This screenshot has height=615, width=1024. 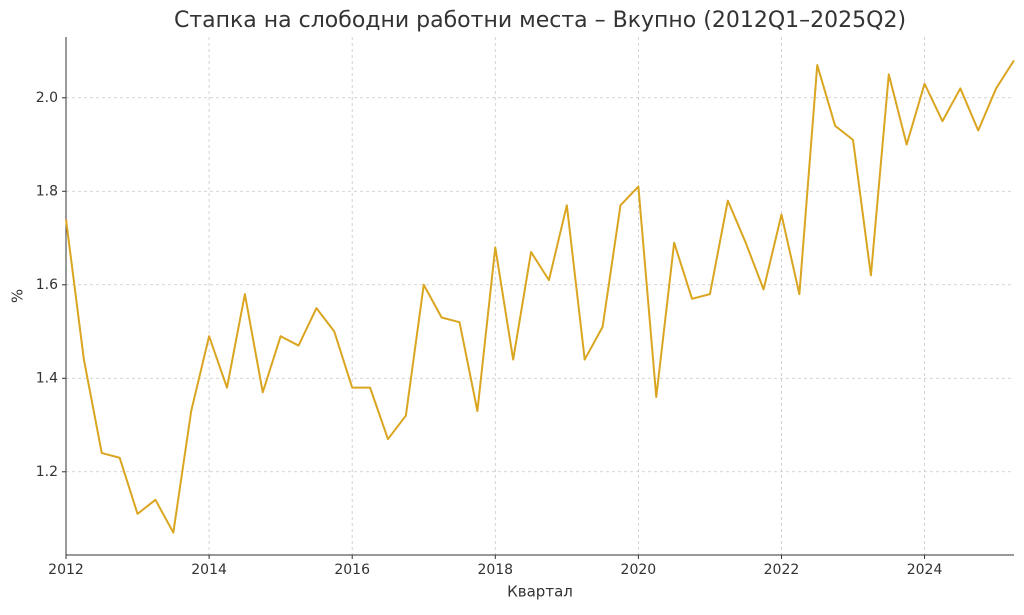 I want to click on x-tick-label: 2014, so click(x=209, y=570).